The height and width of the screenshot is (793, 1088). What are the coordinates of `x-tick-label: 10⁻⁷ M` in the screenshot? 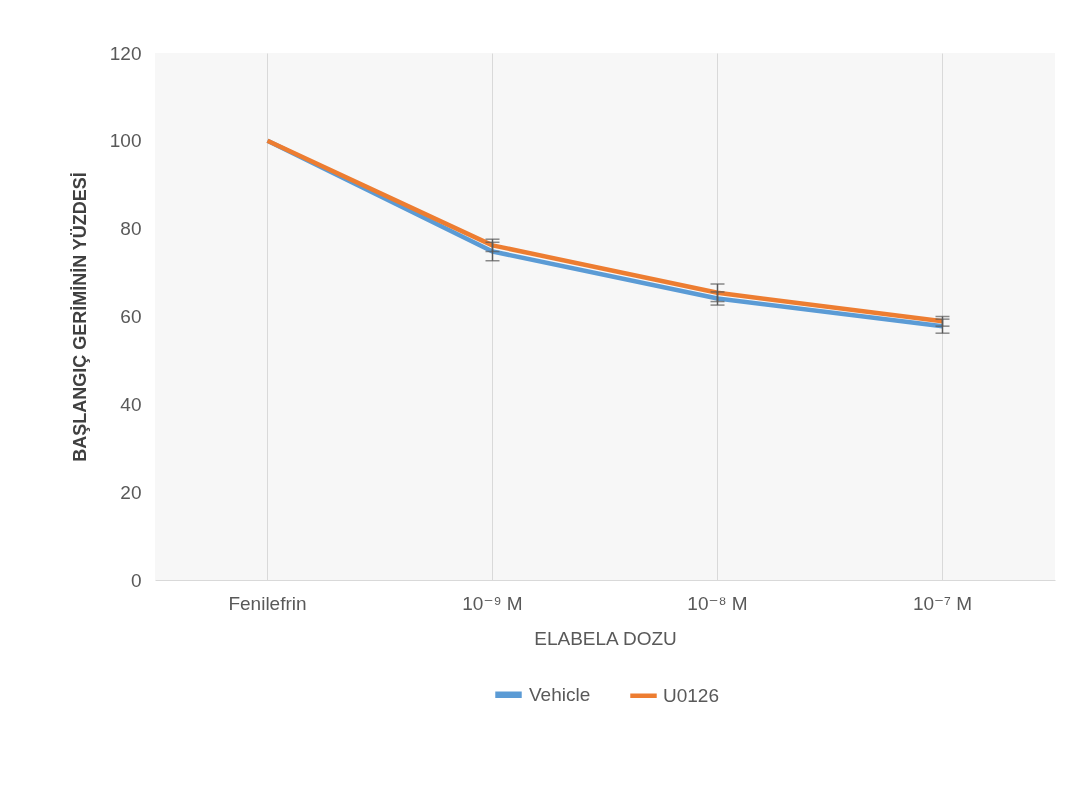 It's located at (942, 603).